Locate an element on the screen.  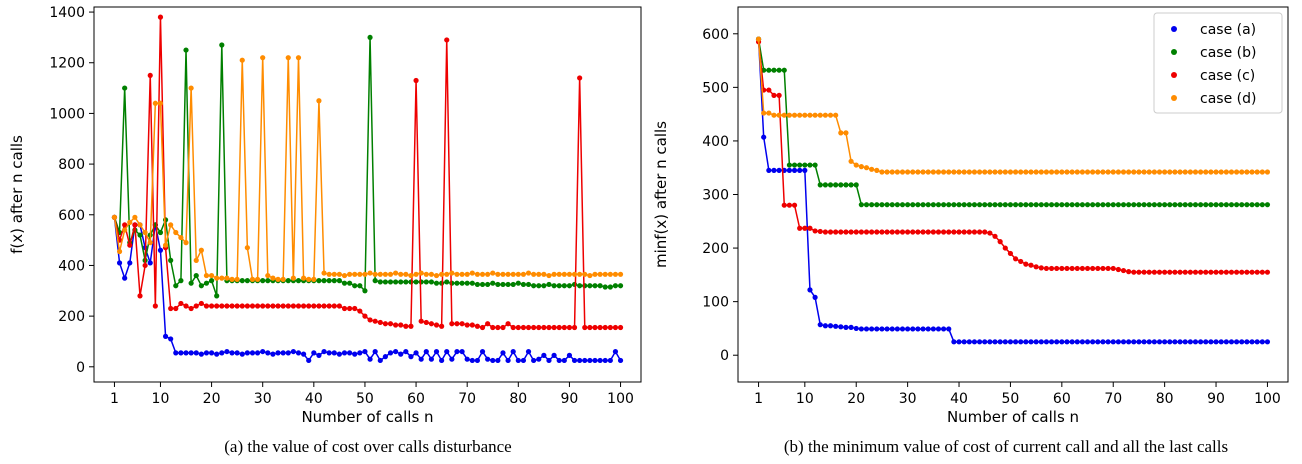
y-tick-label: 100 is located at coordinates (715, 303).